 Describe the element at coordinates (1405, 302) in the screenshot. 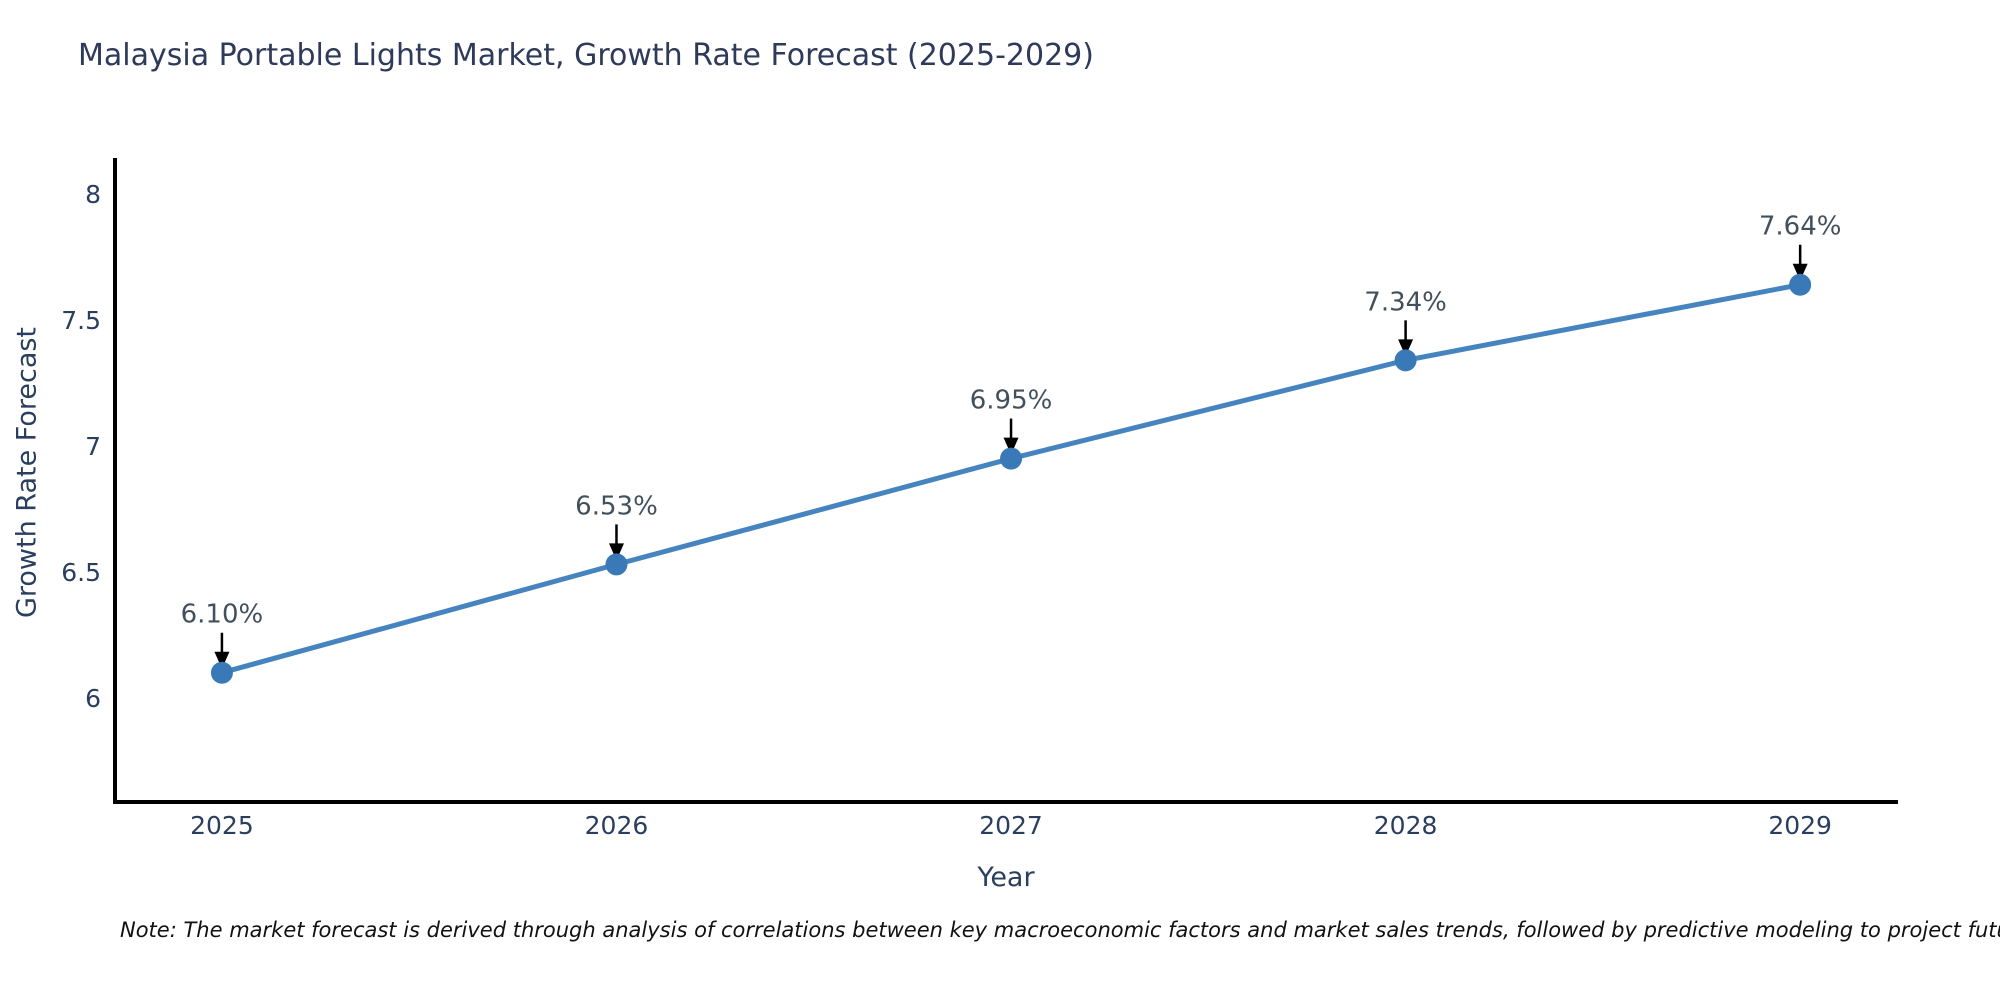

I see `data-point-label: 7.34%` at that location.